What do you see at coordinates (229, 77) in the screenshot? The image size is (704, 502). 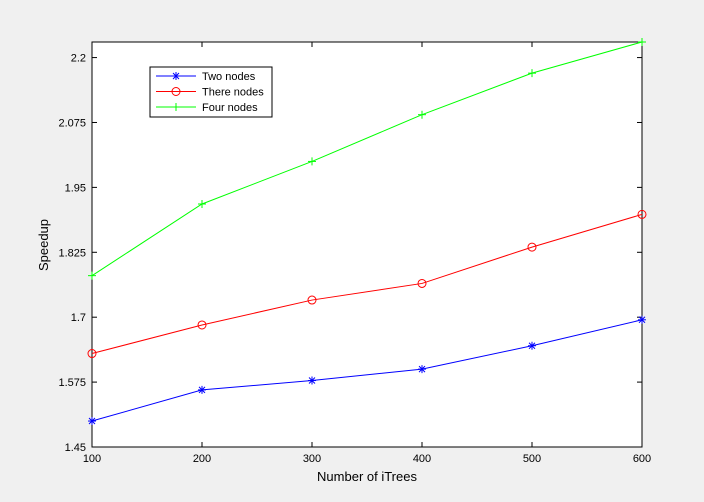 I see `legend-label: Two nodes` at bounding box center [229, 77].